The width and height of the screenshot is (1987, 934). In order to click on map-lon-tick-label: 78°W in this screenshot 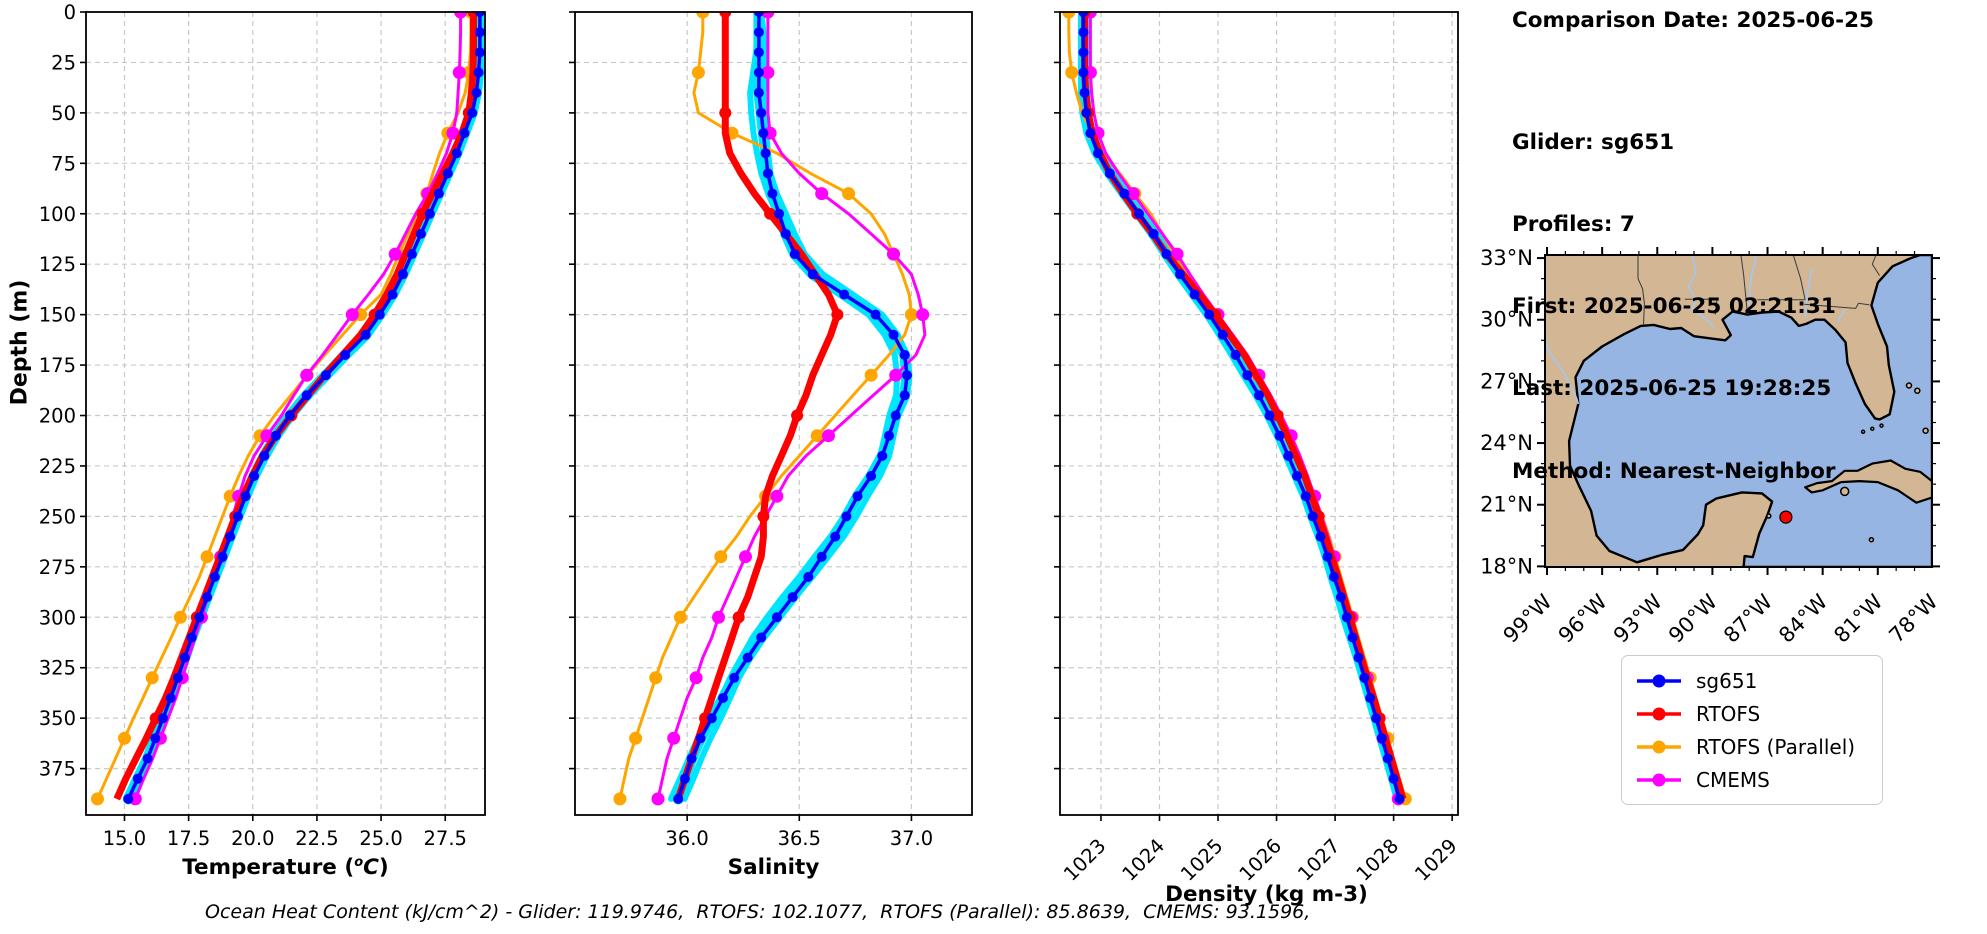, I will do `click(1913, 618)`.